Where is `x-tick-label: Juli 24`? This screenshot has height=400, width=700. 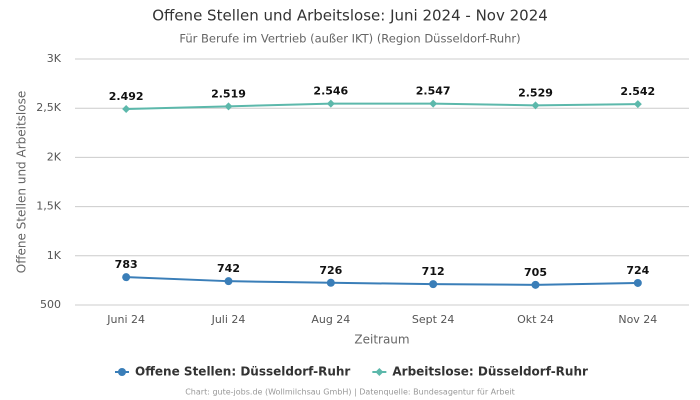 x-tick-label: Juli 24 is located at coordinates (228, 319).